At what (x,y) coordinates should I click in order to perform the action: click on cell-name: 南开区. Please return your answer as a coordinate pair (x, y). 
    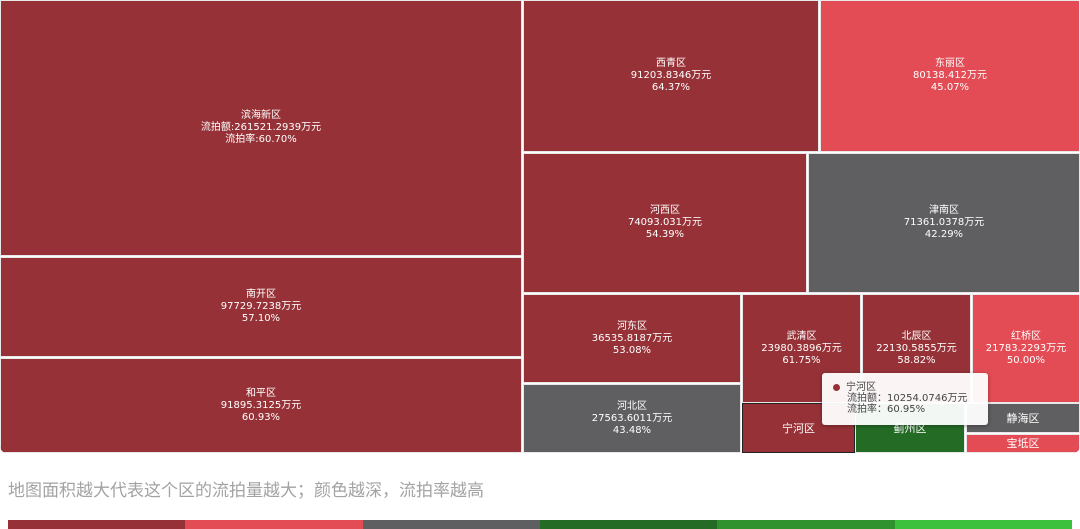
    Looking at the image, I should click on (261, 294).